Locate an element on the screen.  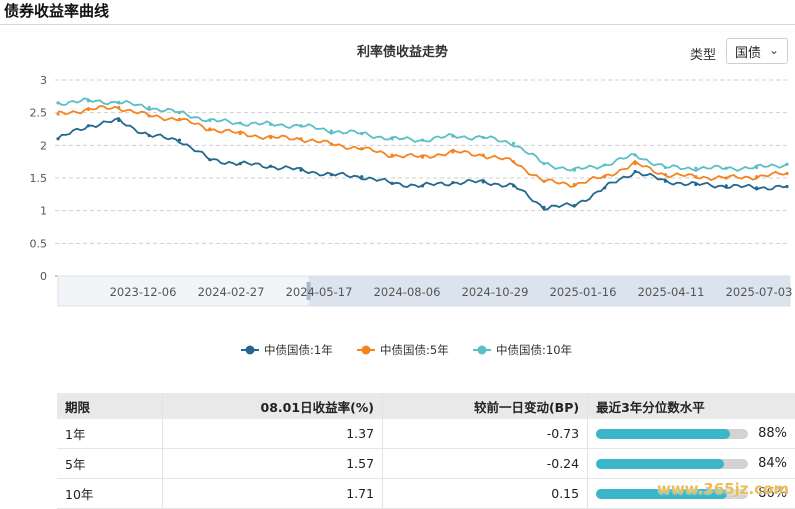
percentile-label: 86% is located at coordinates (772, 493).